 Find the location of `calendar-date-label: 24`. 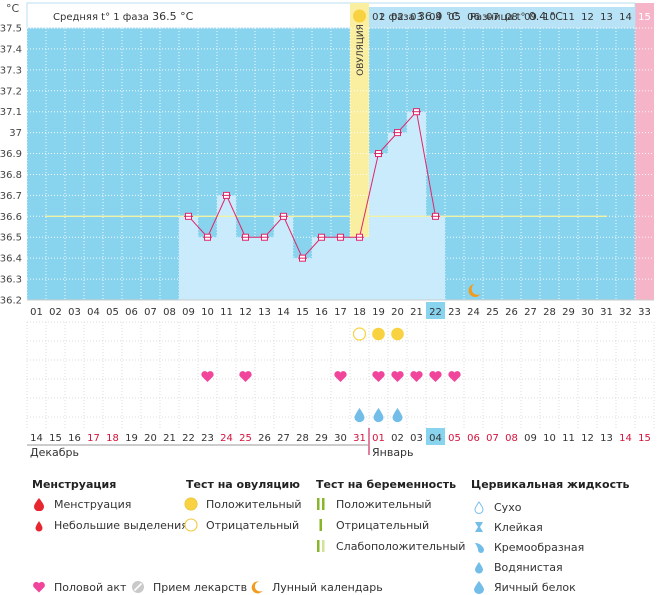

calendar-date-label: 24 is located at coordinates (226, 438).